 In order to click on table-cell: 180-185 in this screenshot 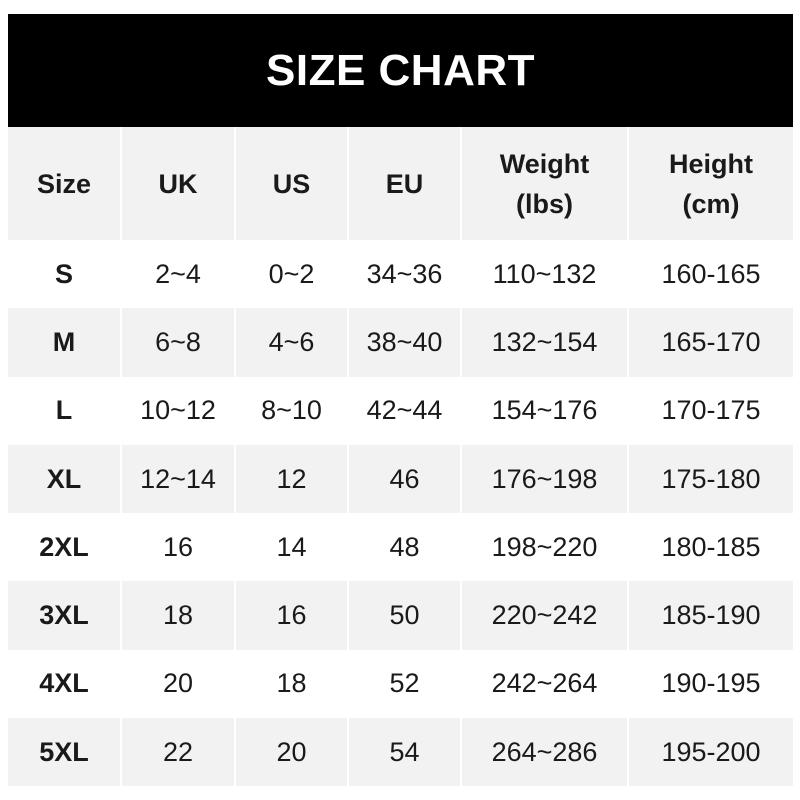, I will do `click(710, 547)`.